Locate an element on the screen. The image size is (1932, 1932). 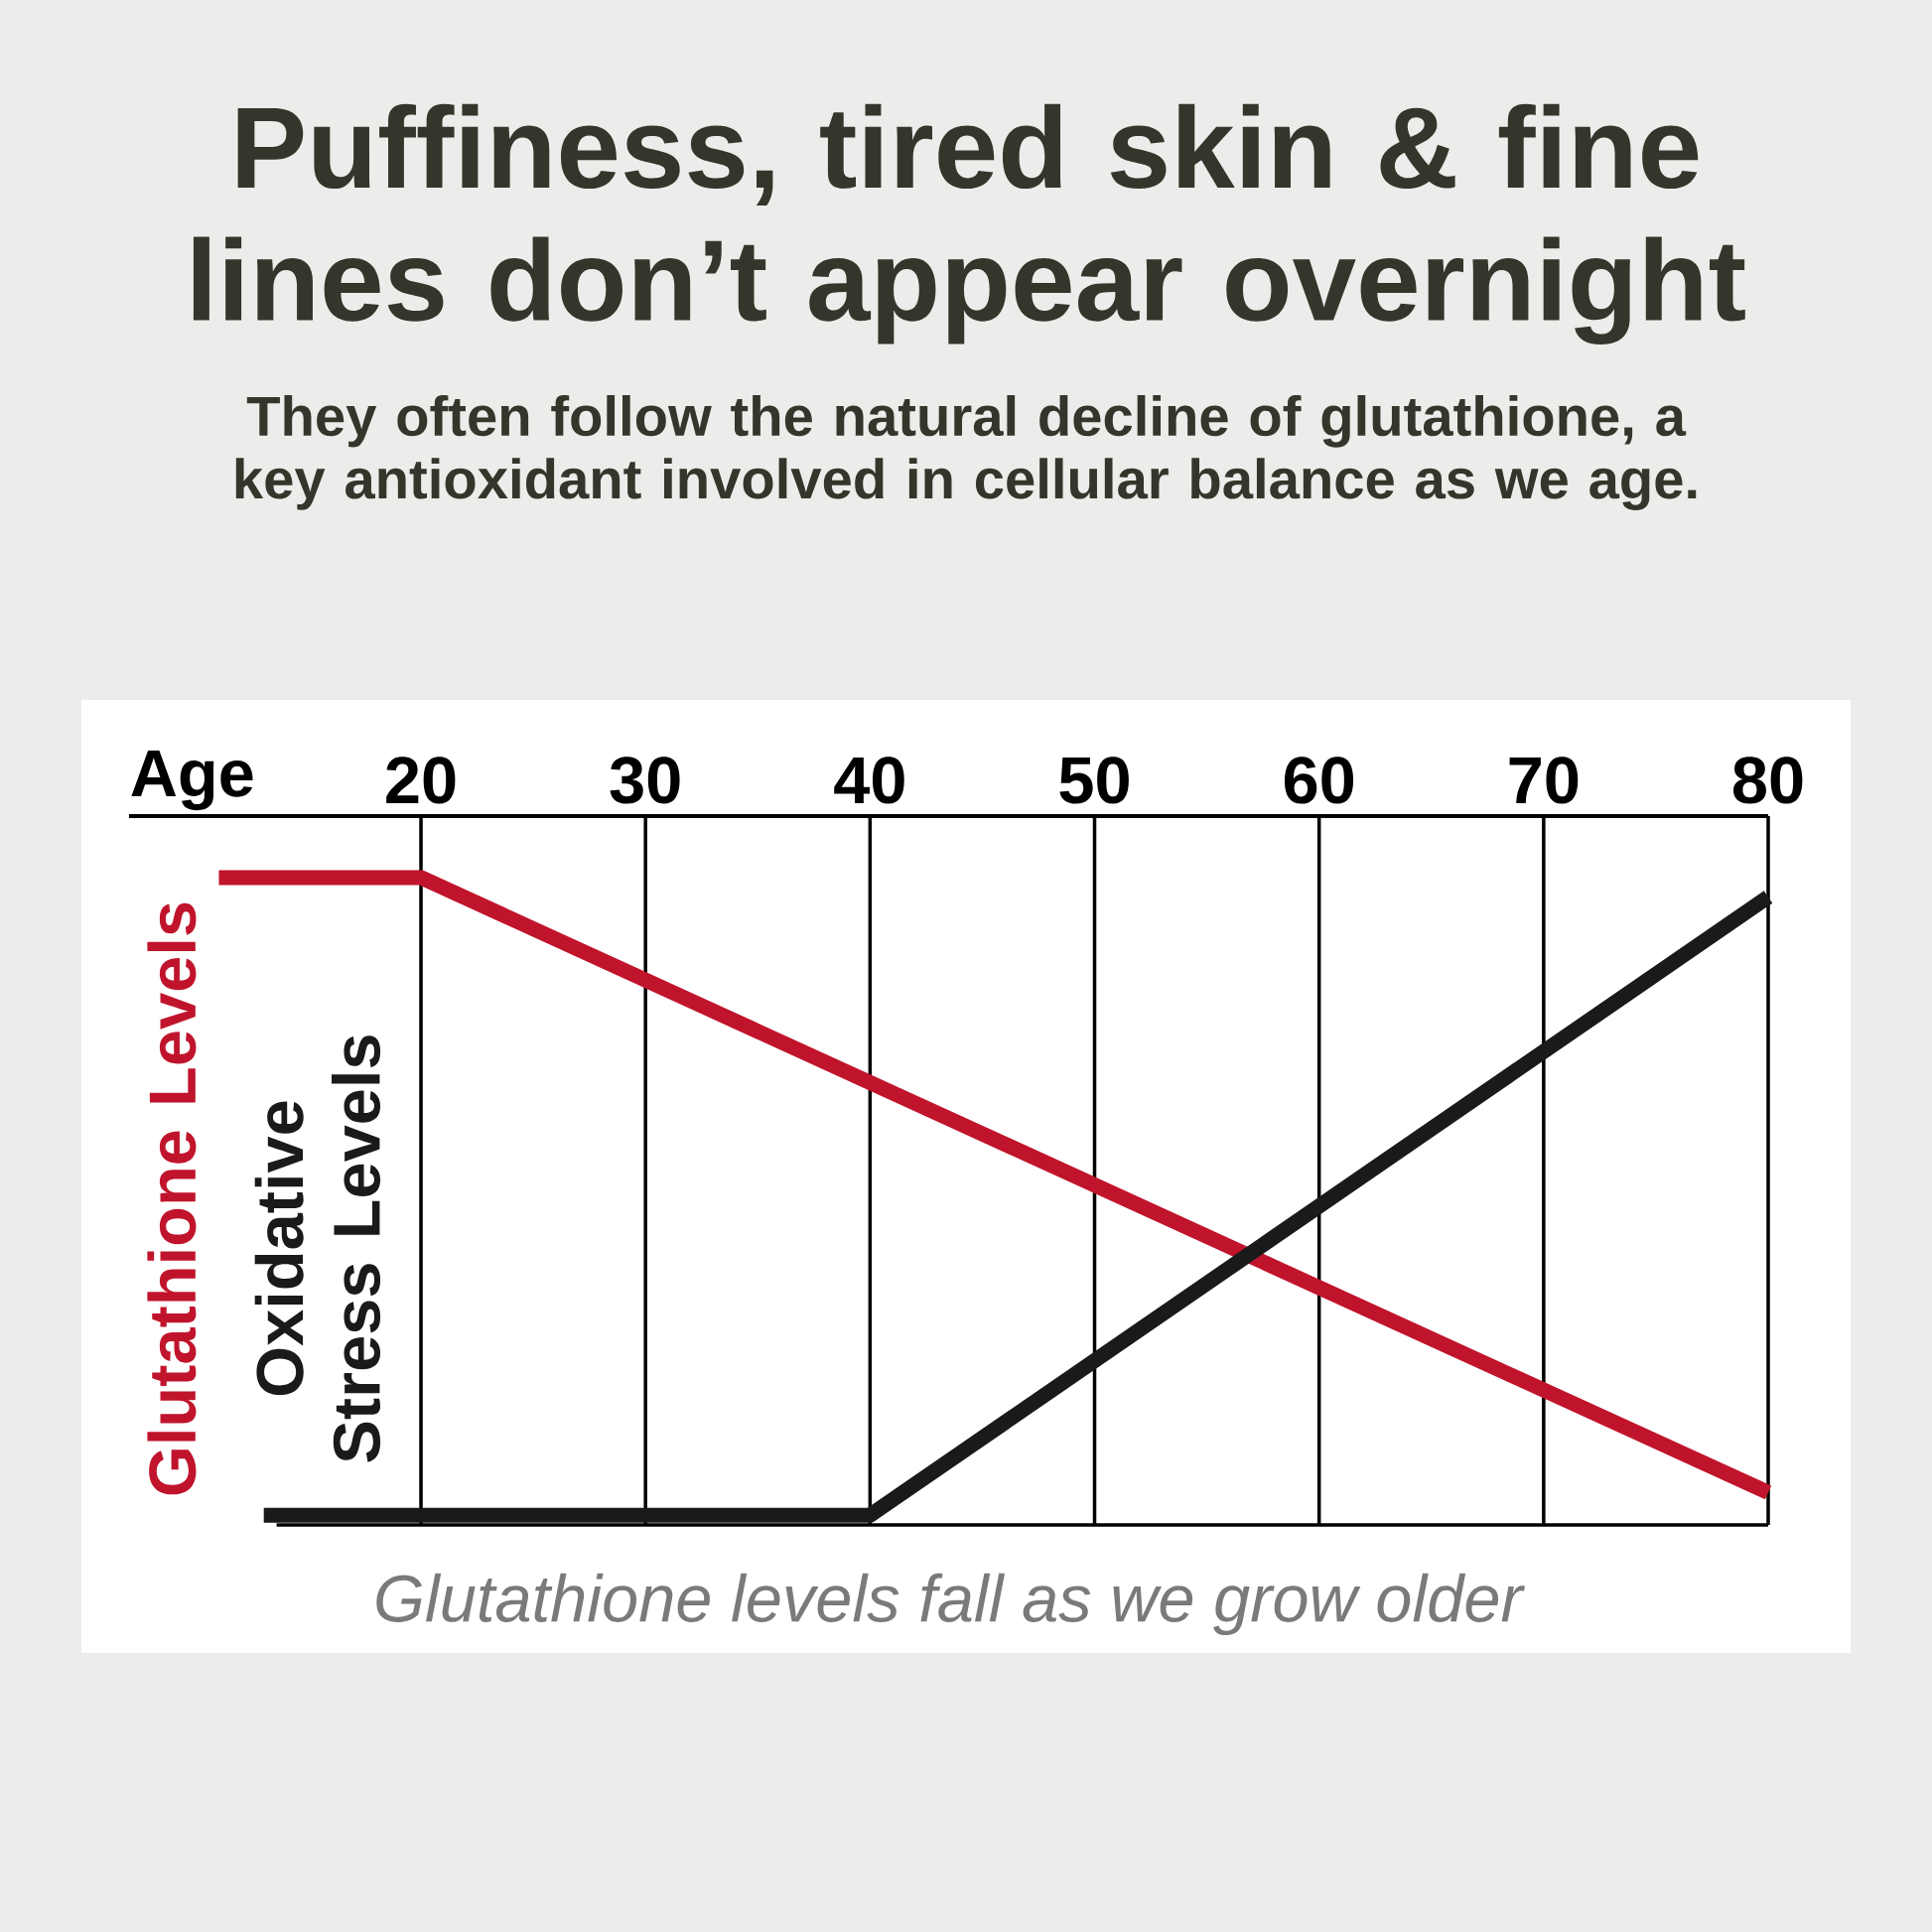
x-tick-label: 70 is located at coordinates (1544, 780).